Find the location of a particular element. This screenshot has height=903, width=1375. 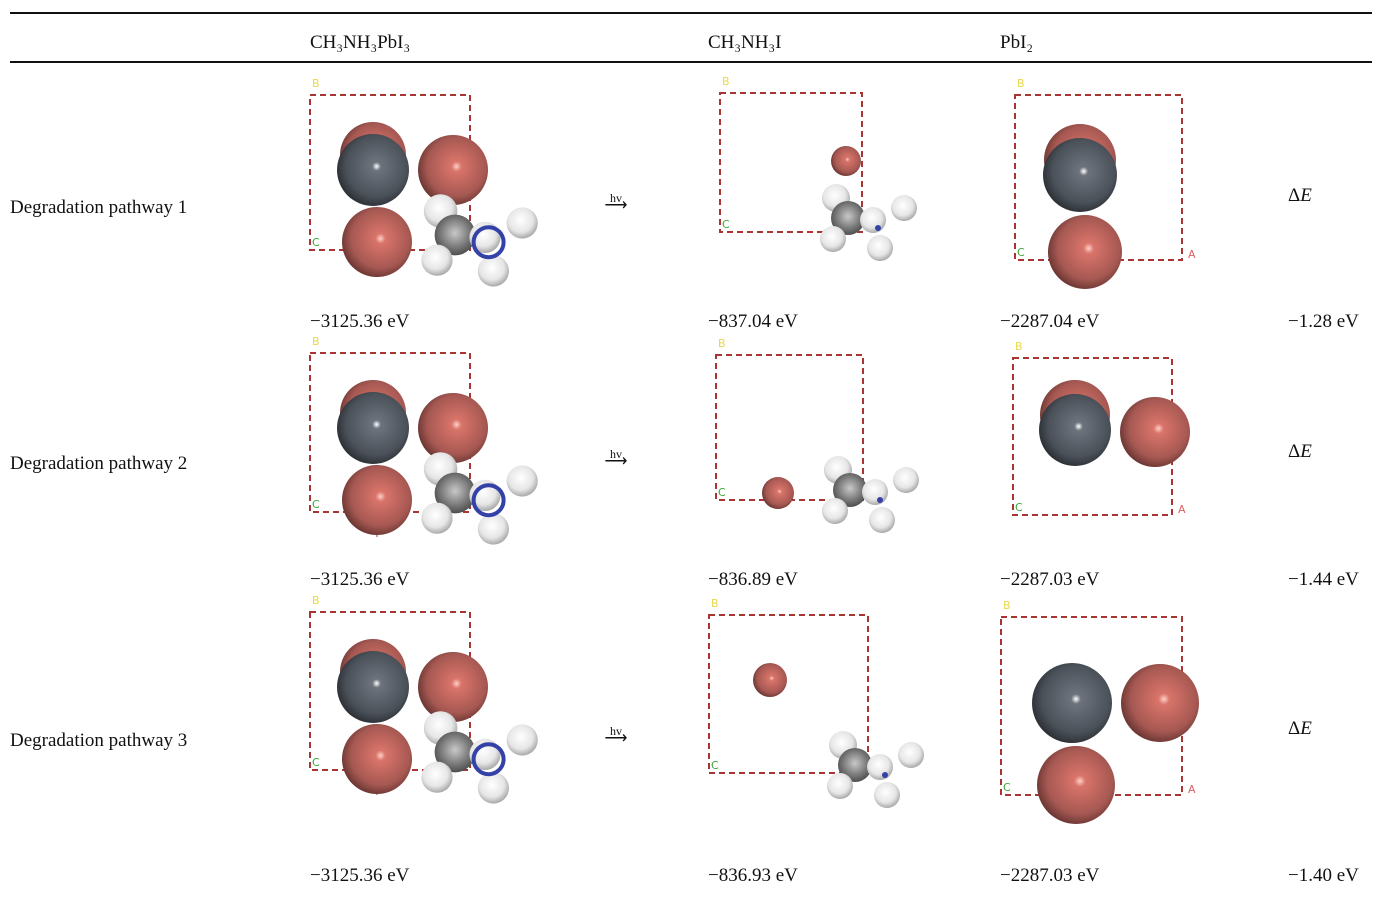

delta-value: −1.44 eV is located at coordinates (1323, 579).